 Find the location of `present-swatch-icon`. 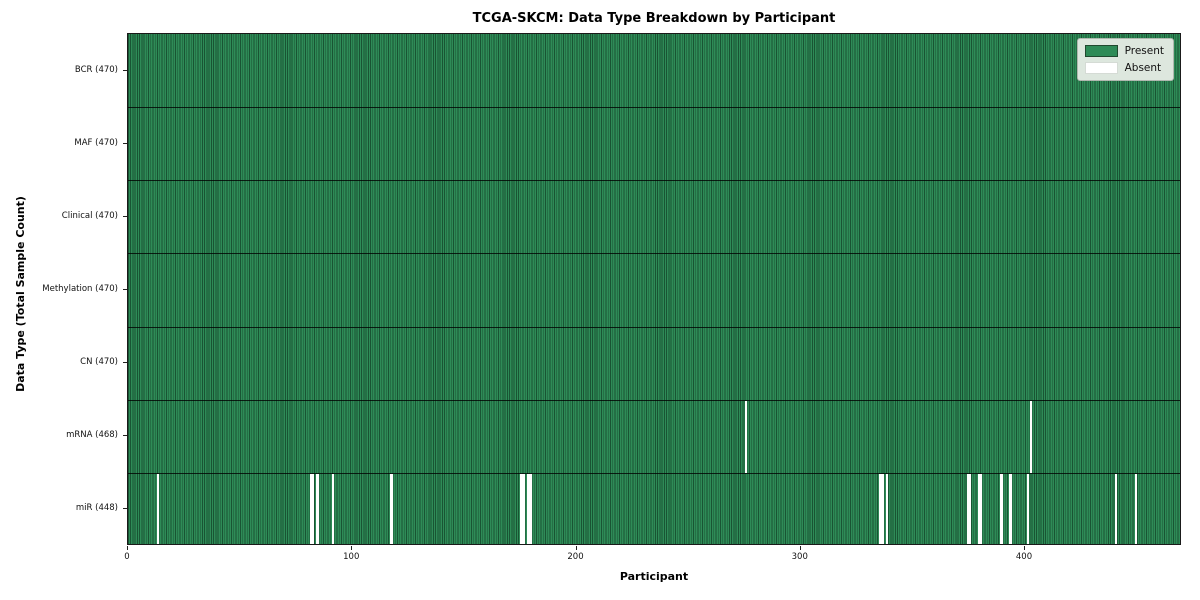

present-swatch-icon is located at coordinates (1101, 51).